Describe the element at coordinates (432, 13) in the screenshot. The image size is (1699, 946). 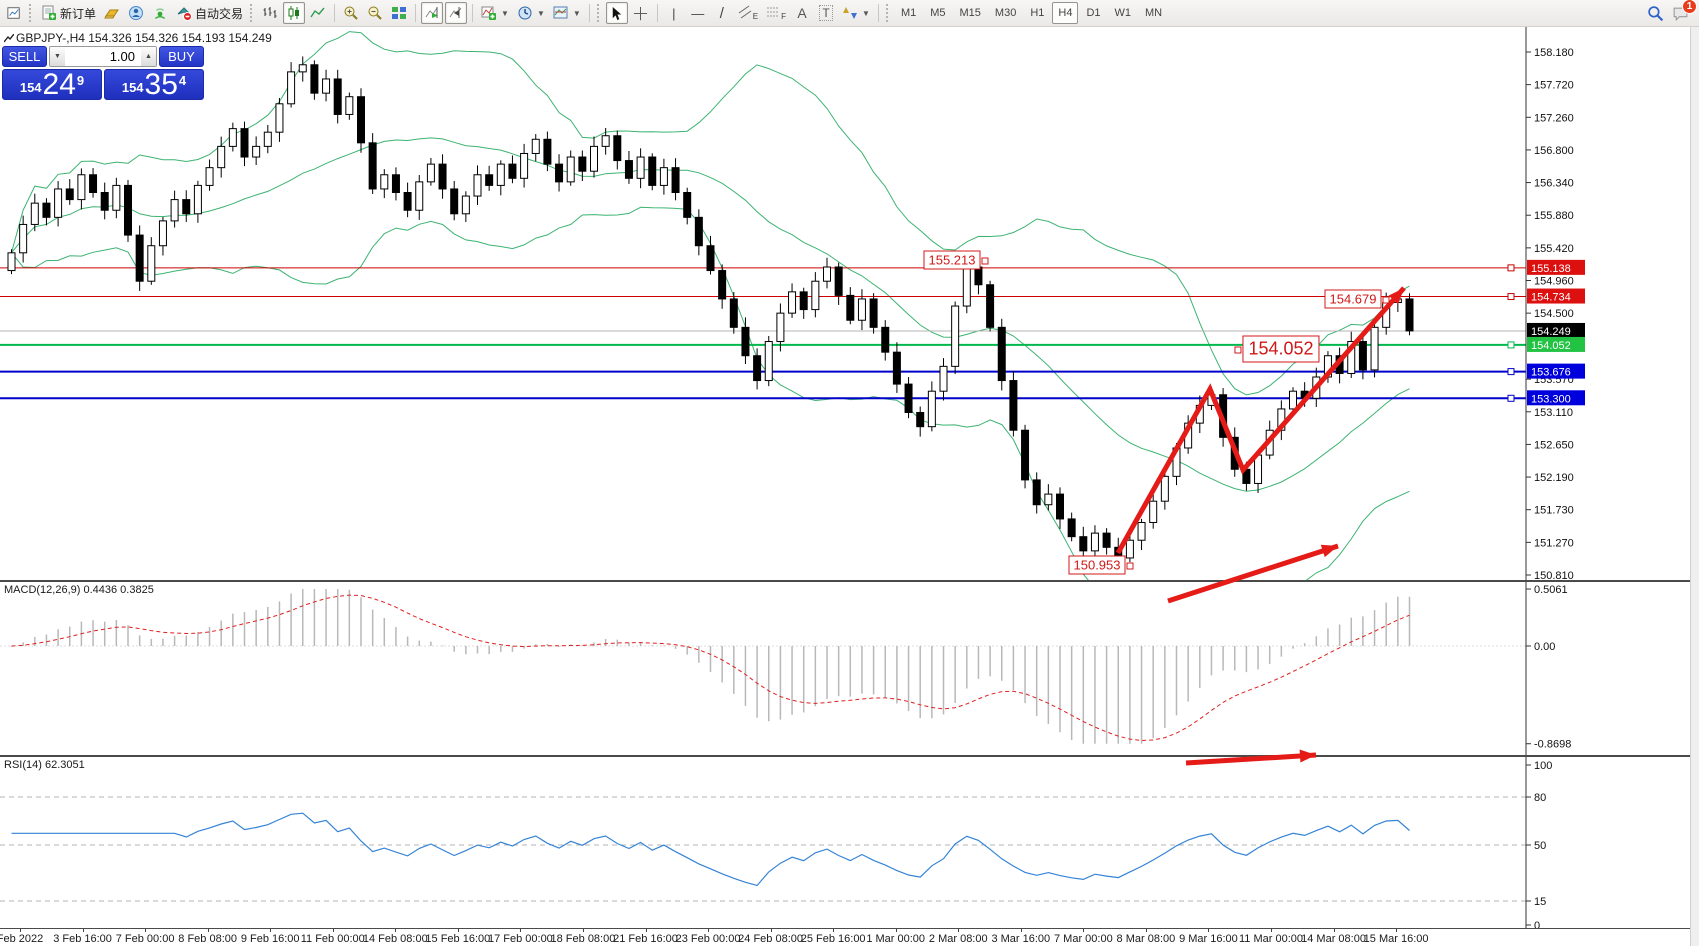
I see `auto-scroll-button` at that location.